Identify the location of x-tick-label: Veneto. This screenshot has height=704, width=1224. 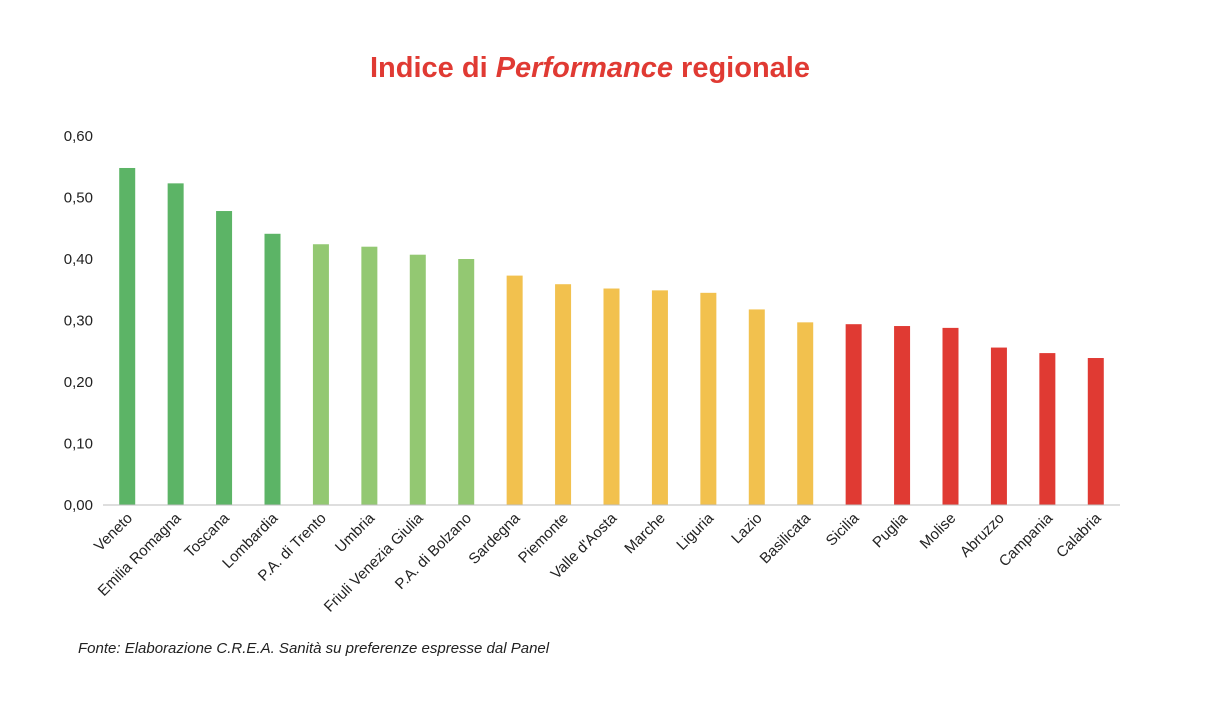
(113, 532).